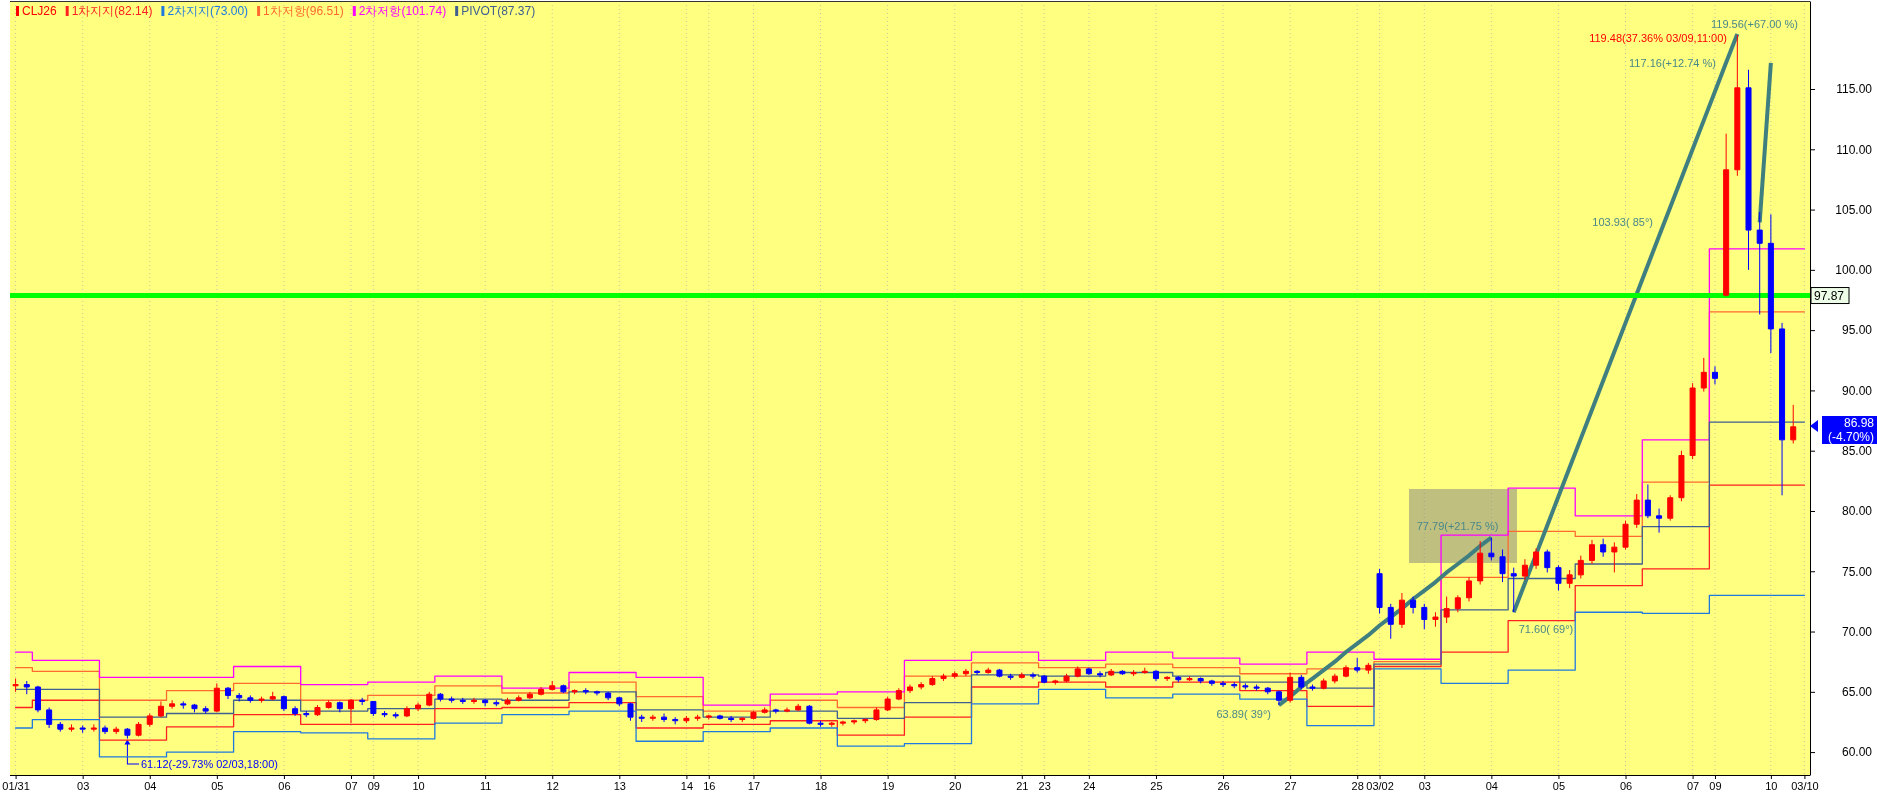 The height and width of the screenshot is (793, 1877). I want to click on y-tick-label: 60.00, so click(1857, 752).